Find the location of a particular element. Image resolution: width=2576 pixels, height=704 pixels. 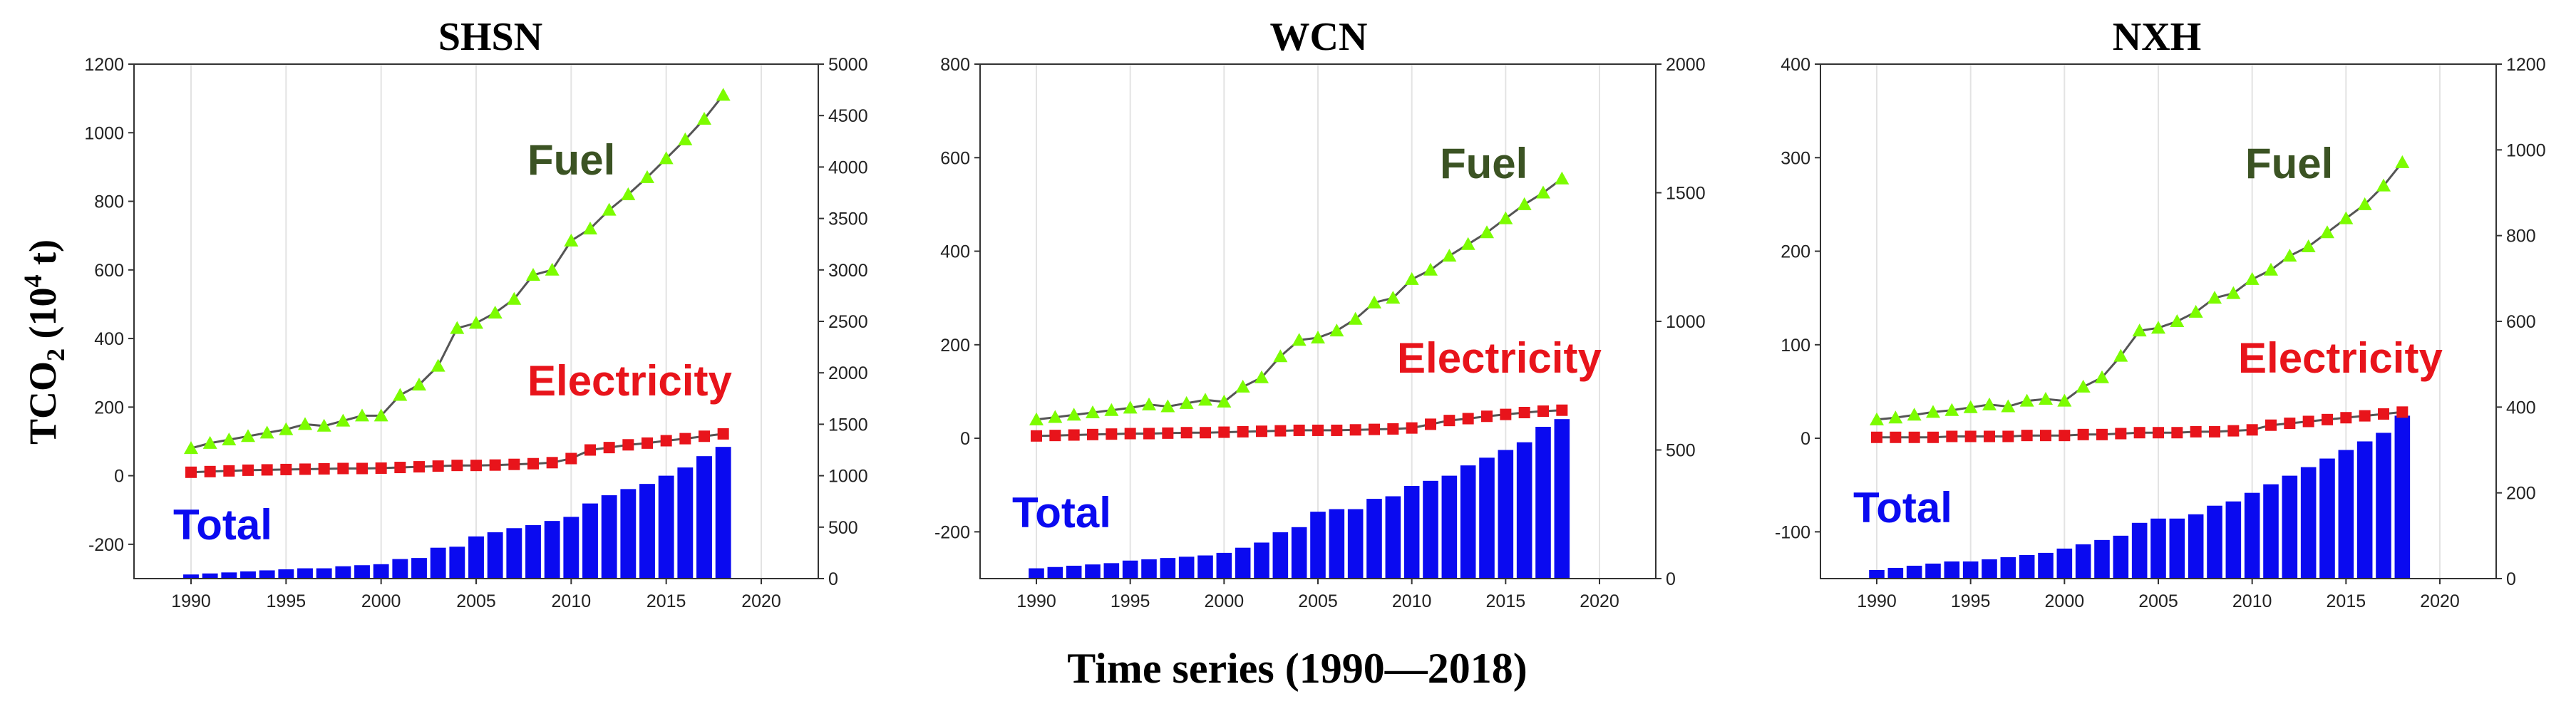

y-tick-right: 500 is located at coordinates (843, 528).